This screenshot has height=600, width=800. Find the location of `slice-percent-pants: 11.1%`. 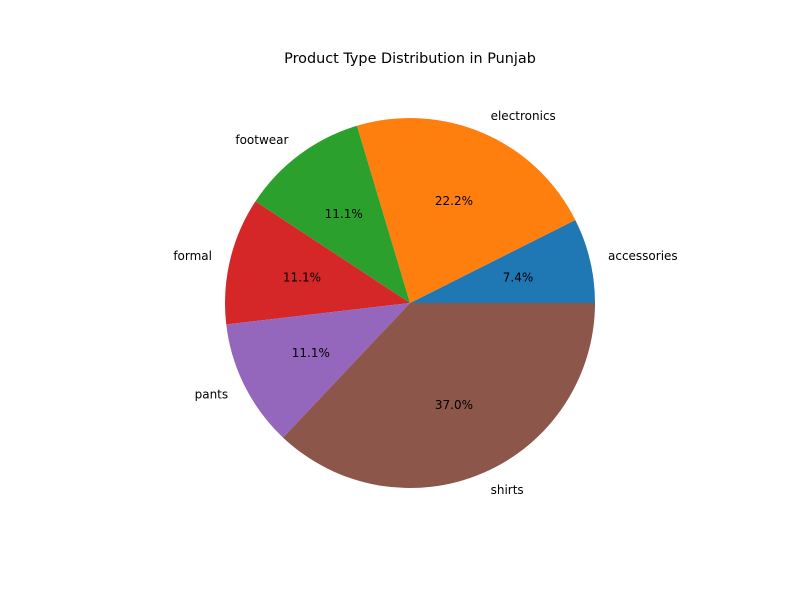

slice-percent-pants: 11.1% is located at coordinates (311, 353).